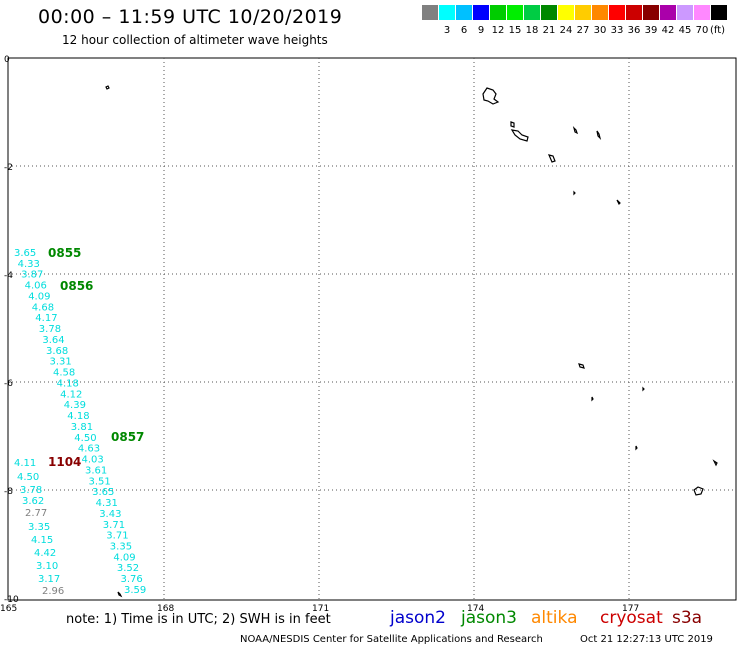  I want to click on wave-height-value: 4.17, so click(46, 318).